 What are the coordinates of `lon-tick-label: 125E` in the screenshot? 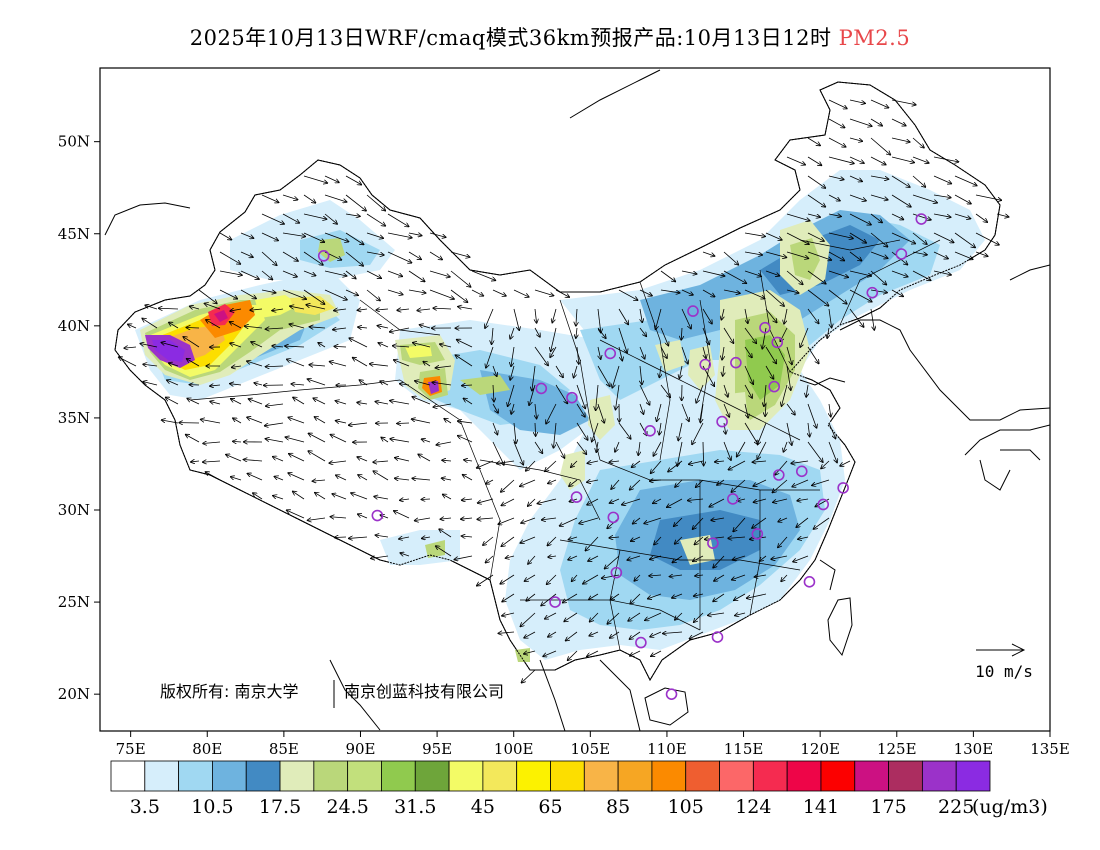 It's located at (897, 749).